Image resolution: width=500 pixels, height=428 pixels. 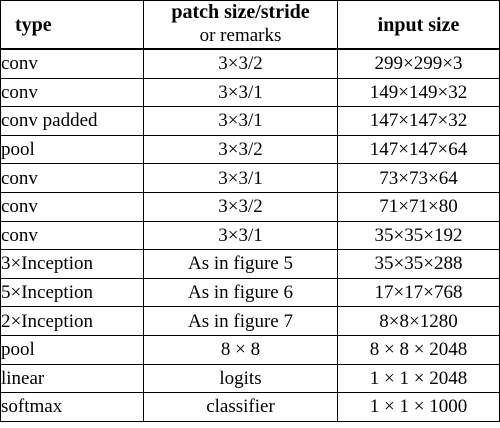 What do you see at coordinates (72, 407) in the screenshot?
I see `cell-type: softmax` at bounding box center [72, 407].